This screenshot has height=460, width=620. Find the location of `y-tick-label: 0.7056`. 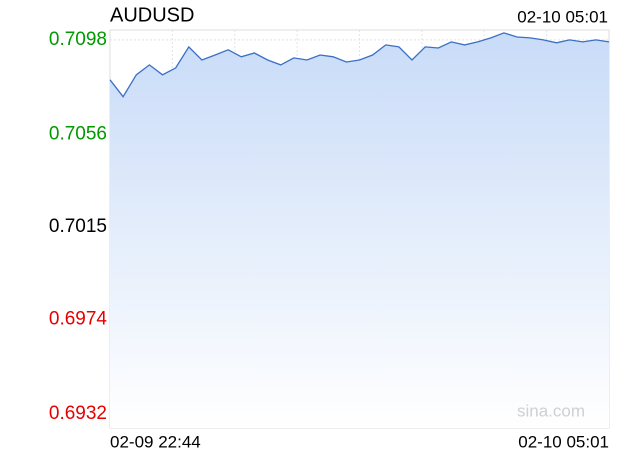

y-tick-label: 0.7056 is located at coordinates (78, 134).